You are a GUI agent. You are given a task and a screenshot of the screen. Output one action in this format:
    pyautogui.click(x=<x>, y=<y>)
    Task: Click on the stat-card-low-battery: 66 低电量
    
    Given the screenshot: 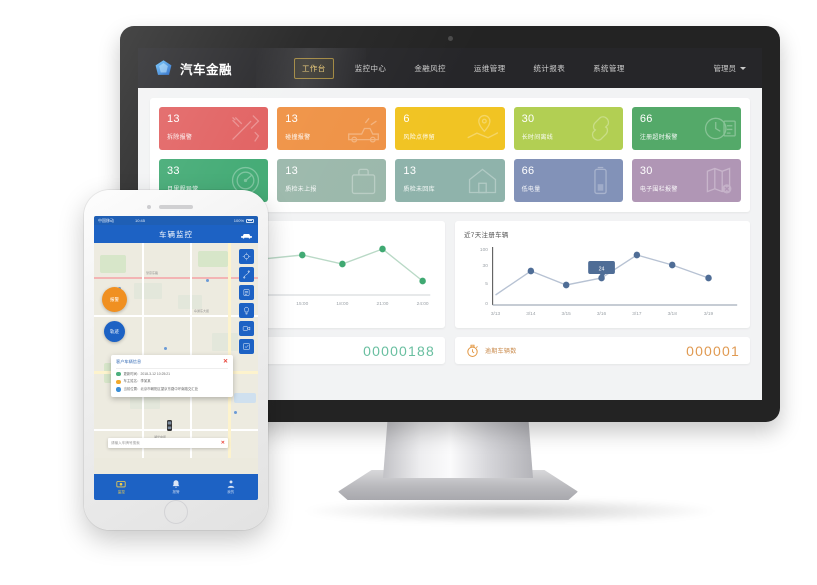 What is the action you would take?
    pyautogui.click(x=568, y=180)
    